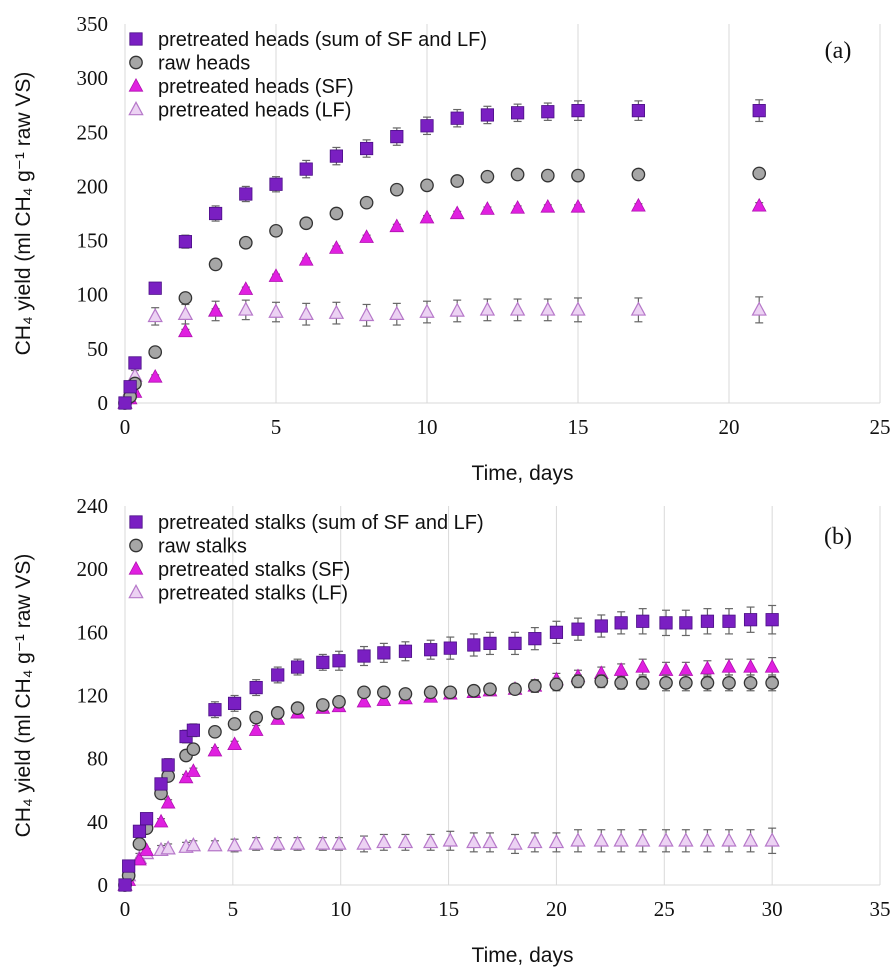 This screenshot has height=974, width=892. I want to click on x-tick-label: 30, so click(772, 909).